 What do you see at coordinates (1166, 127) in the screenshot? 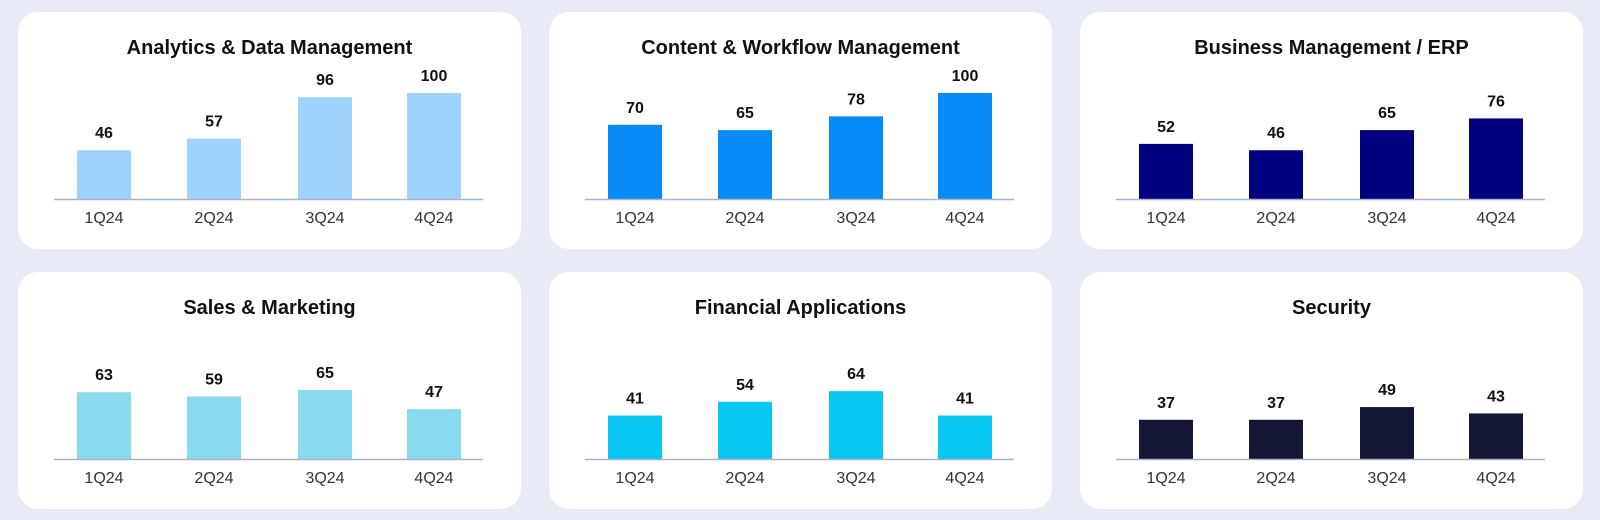
I see `data-label: 52` at bounding box center [1166, 127].